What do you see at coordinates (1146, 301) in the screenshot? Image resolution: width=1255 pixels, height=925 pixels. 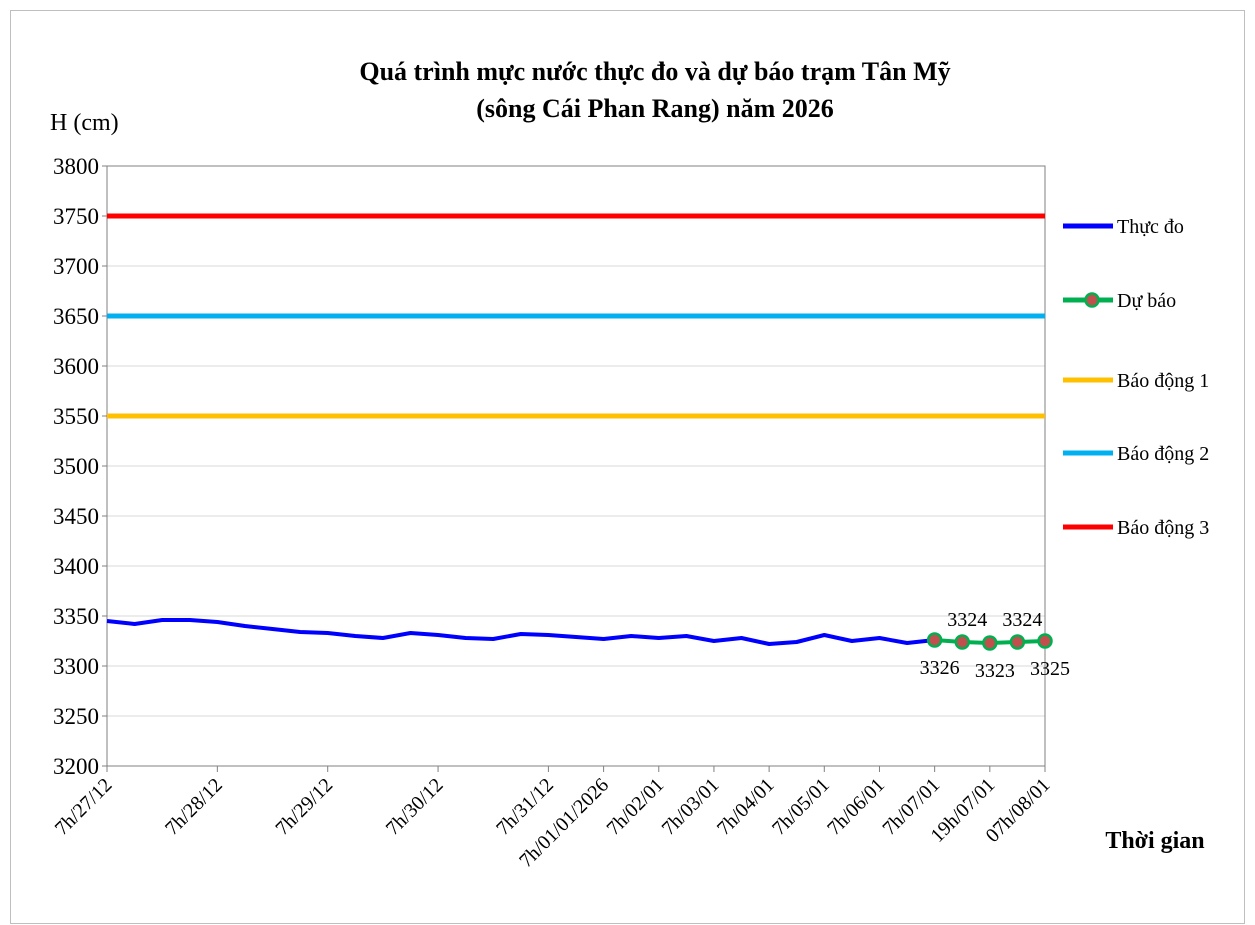 I see `legend-label: Dự báo` at bounding box center [1146, 301].